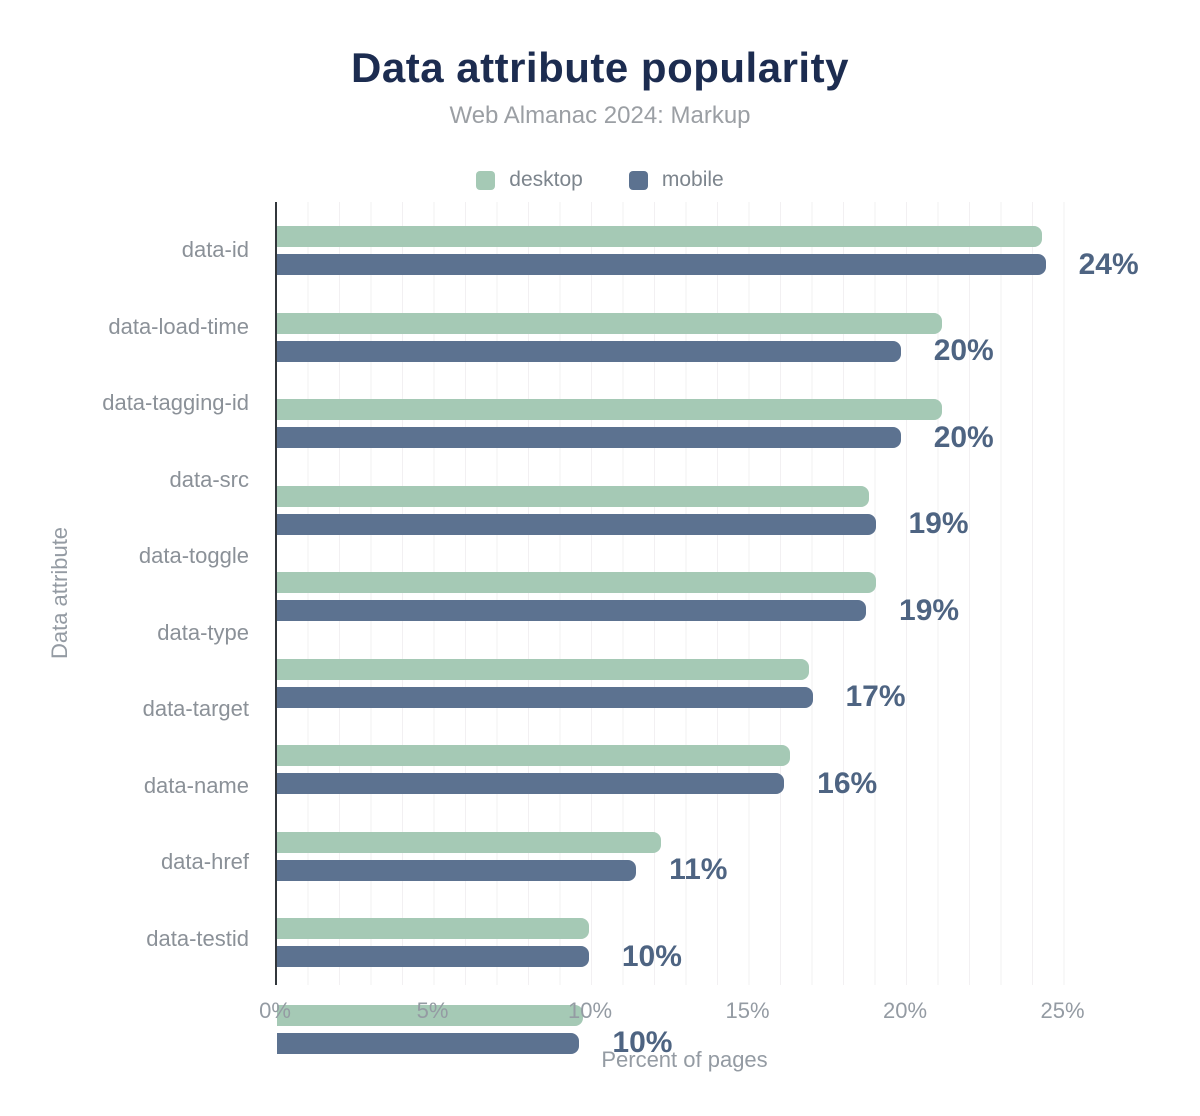 This screenshot has height=1116, width=1200. What do you see at coordinates (591, 696) in the screenshot?
I see `mobile-bar: 17%` at bounding box center [591, 696].